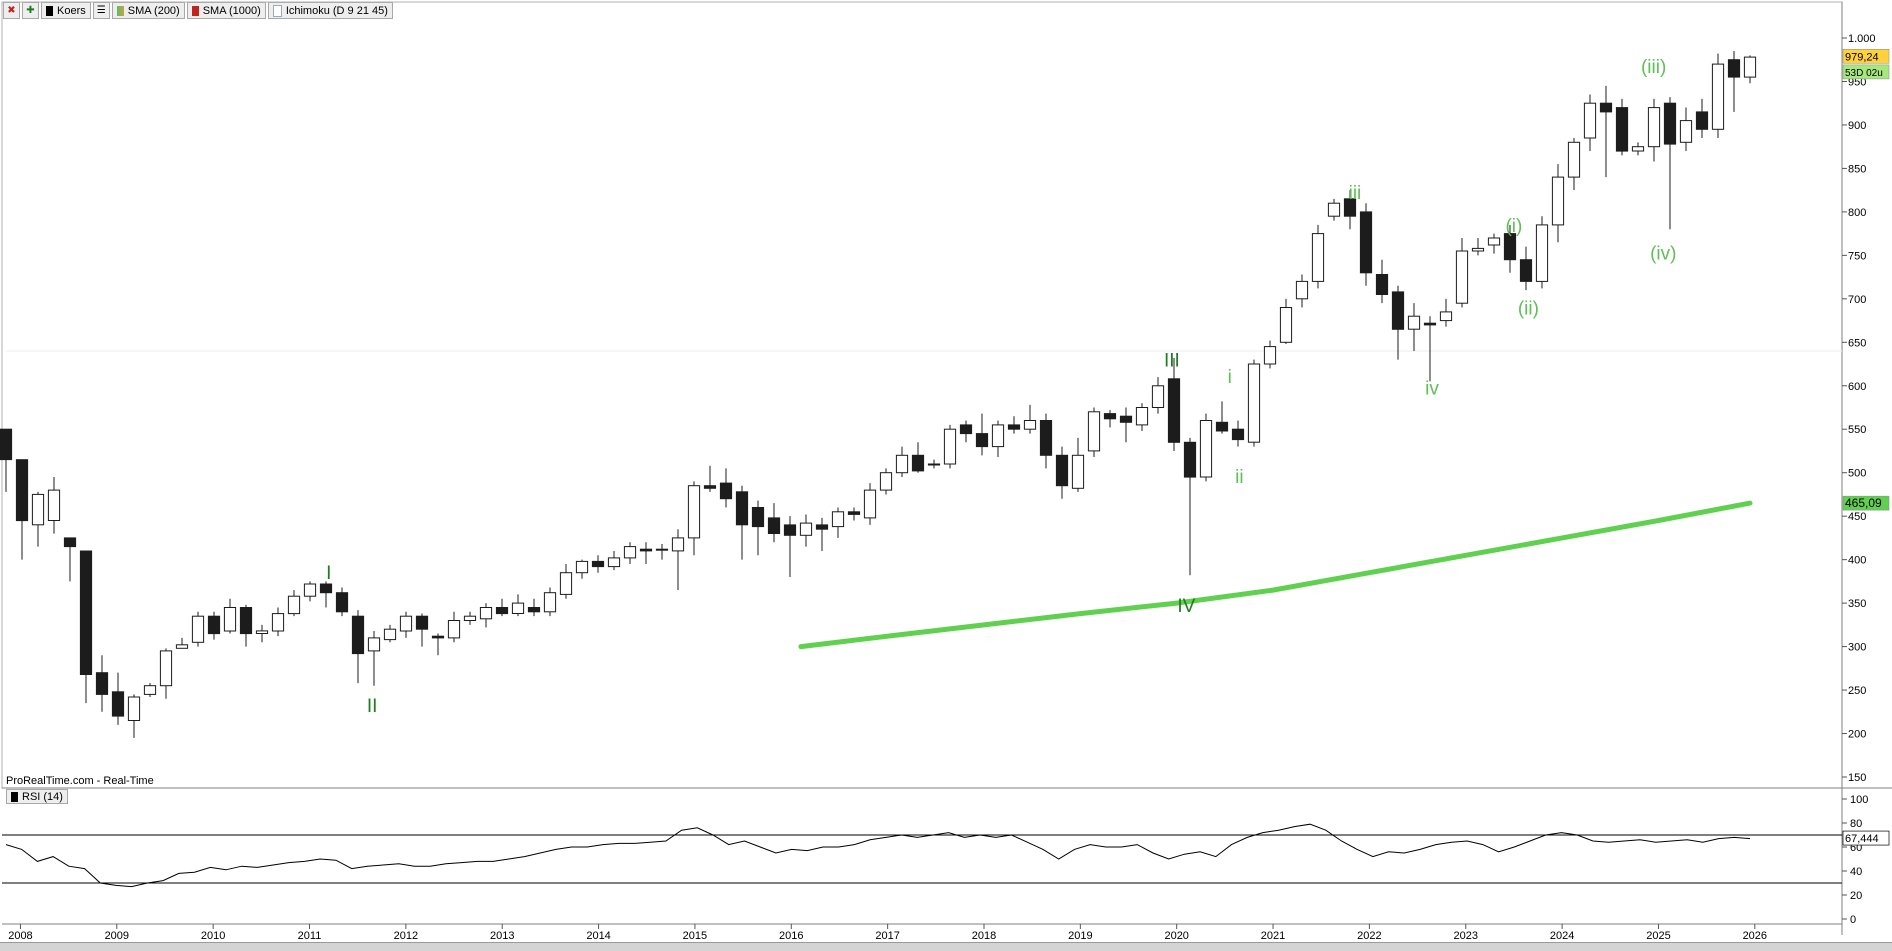  Describe the element at coordinates (1275, 575) in the screenshot. I see `sma-200-line` at that location.